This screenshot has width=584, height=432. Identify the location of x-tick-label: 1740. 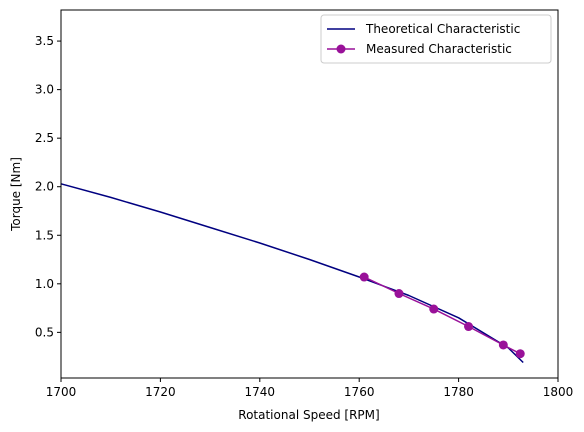
(260, 392).